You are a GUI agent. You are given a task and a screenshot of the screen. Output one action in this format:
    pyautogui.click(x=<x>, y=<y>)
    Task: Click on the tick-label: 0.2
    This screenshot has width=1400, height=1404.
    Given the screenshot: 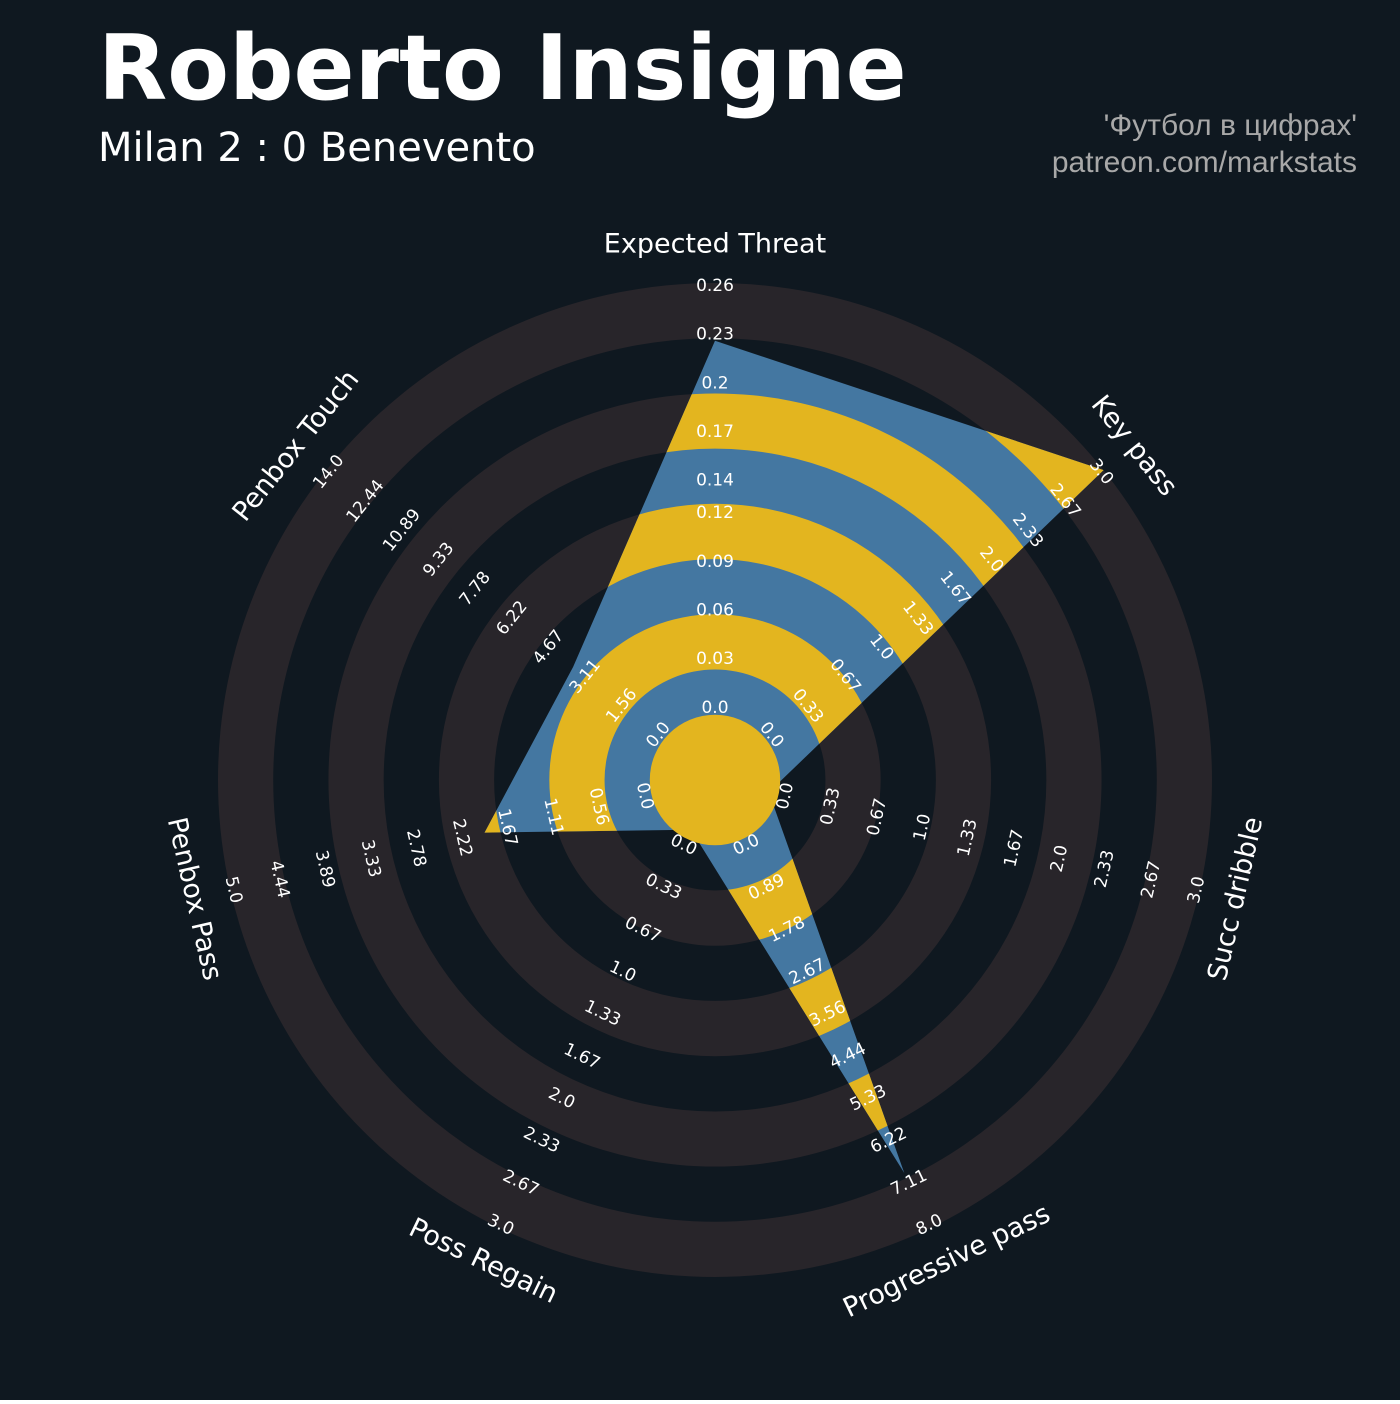 What is the action you would take?
    pyautogui.click(x=714, y=383)
    